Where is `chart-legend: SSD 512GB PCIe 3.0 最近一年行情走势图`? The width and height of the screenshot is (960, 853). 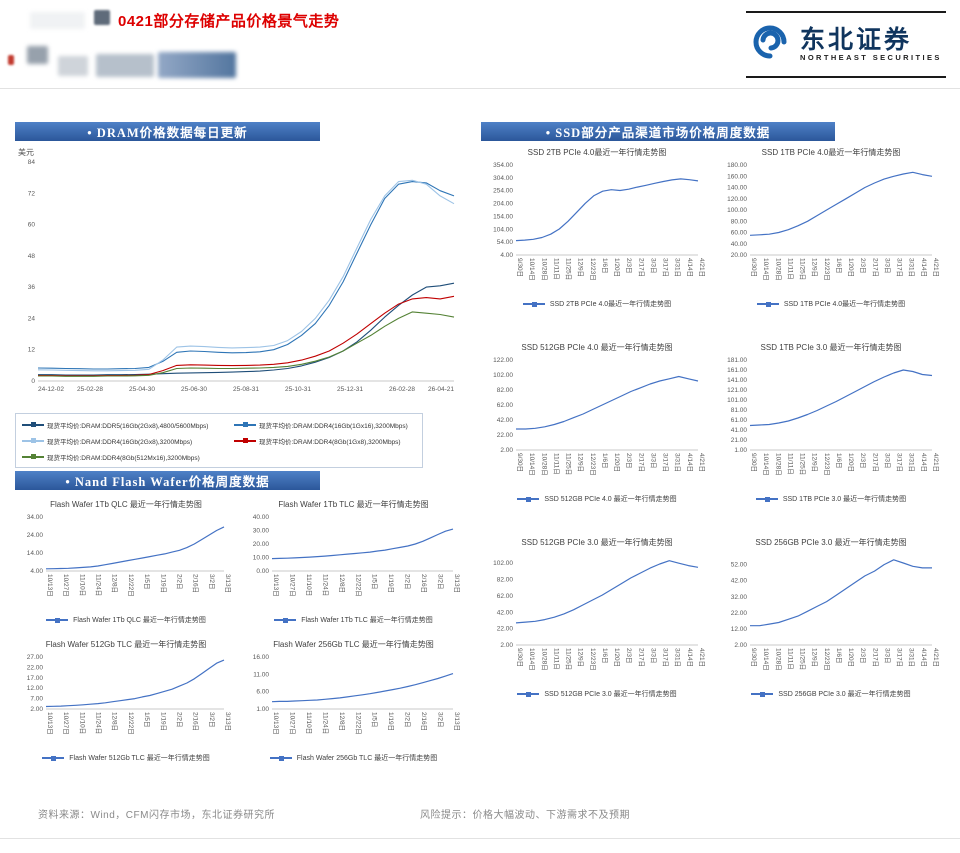 chart-legend: SSD 512GB PCIe 3.0 最近一年行情走势图 is located at coordinates (597, 694).